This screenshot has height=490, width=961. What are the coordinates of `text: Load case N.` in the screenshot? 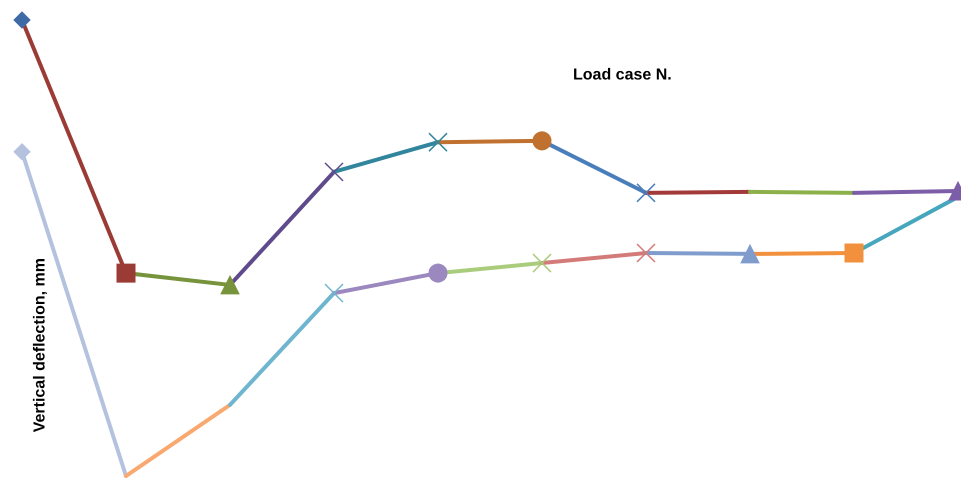 It's located at (622, 75).